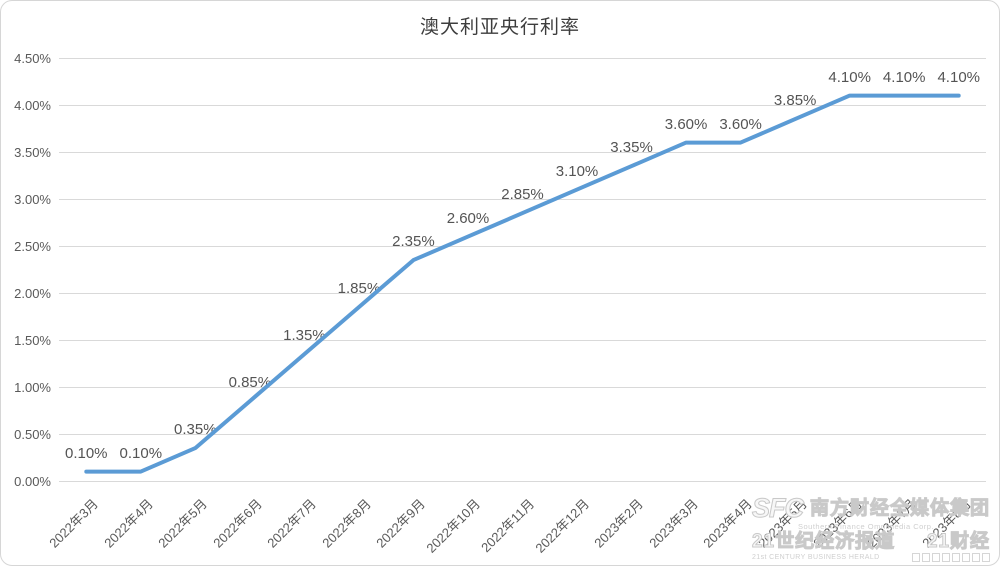 Image resolution: width=1000 pixels, height=566 pixels. Describe the element at coordinates (577, 171) in the screenshot. I see `data-point-label: 3.10%` at that location.